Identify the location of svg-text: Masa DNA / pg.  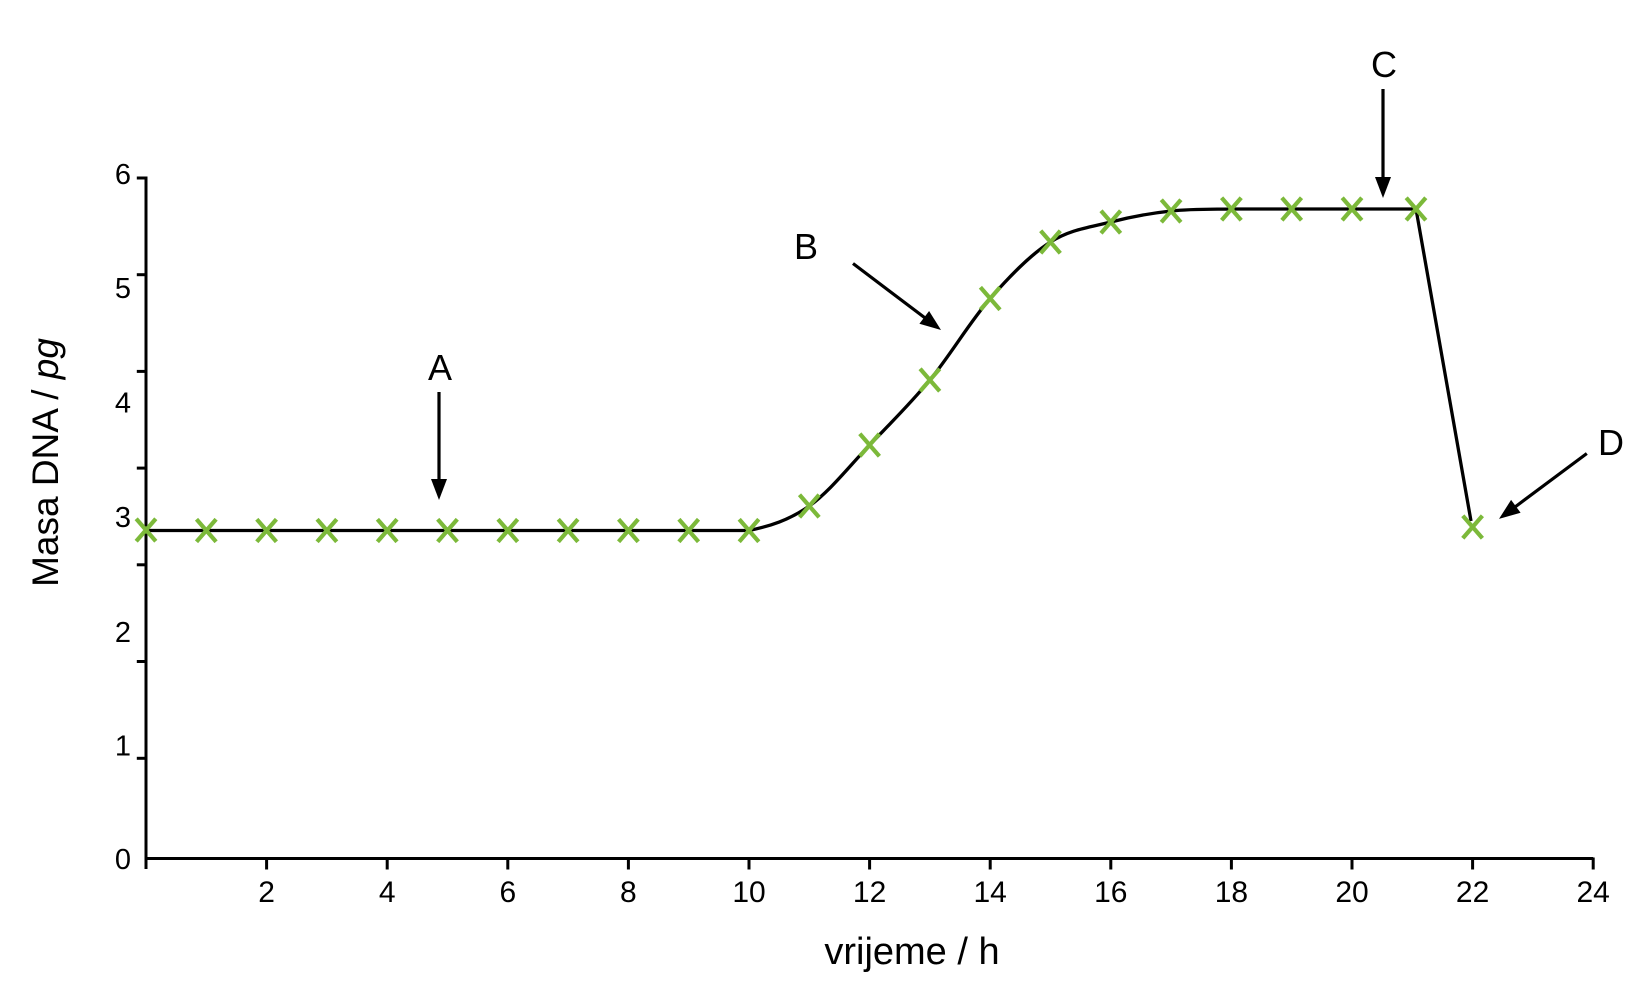
(45, 462).